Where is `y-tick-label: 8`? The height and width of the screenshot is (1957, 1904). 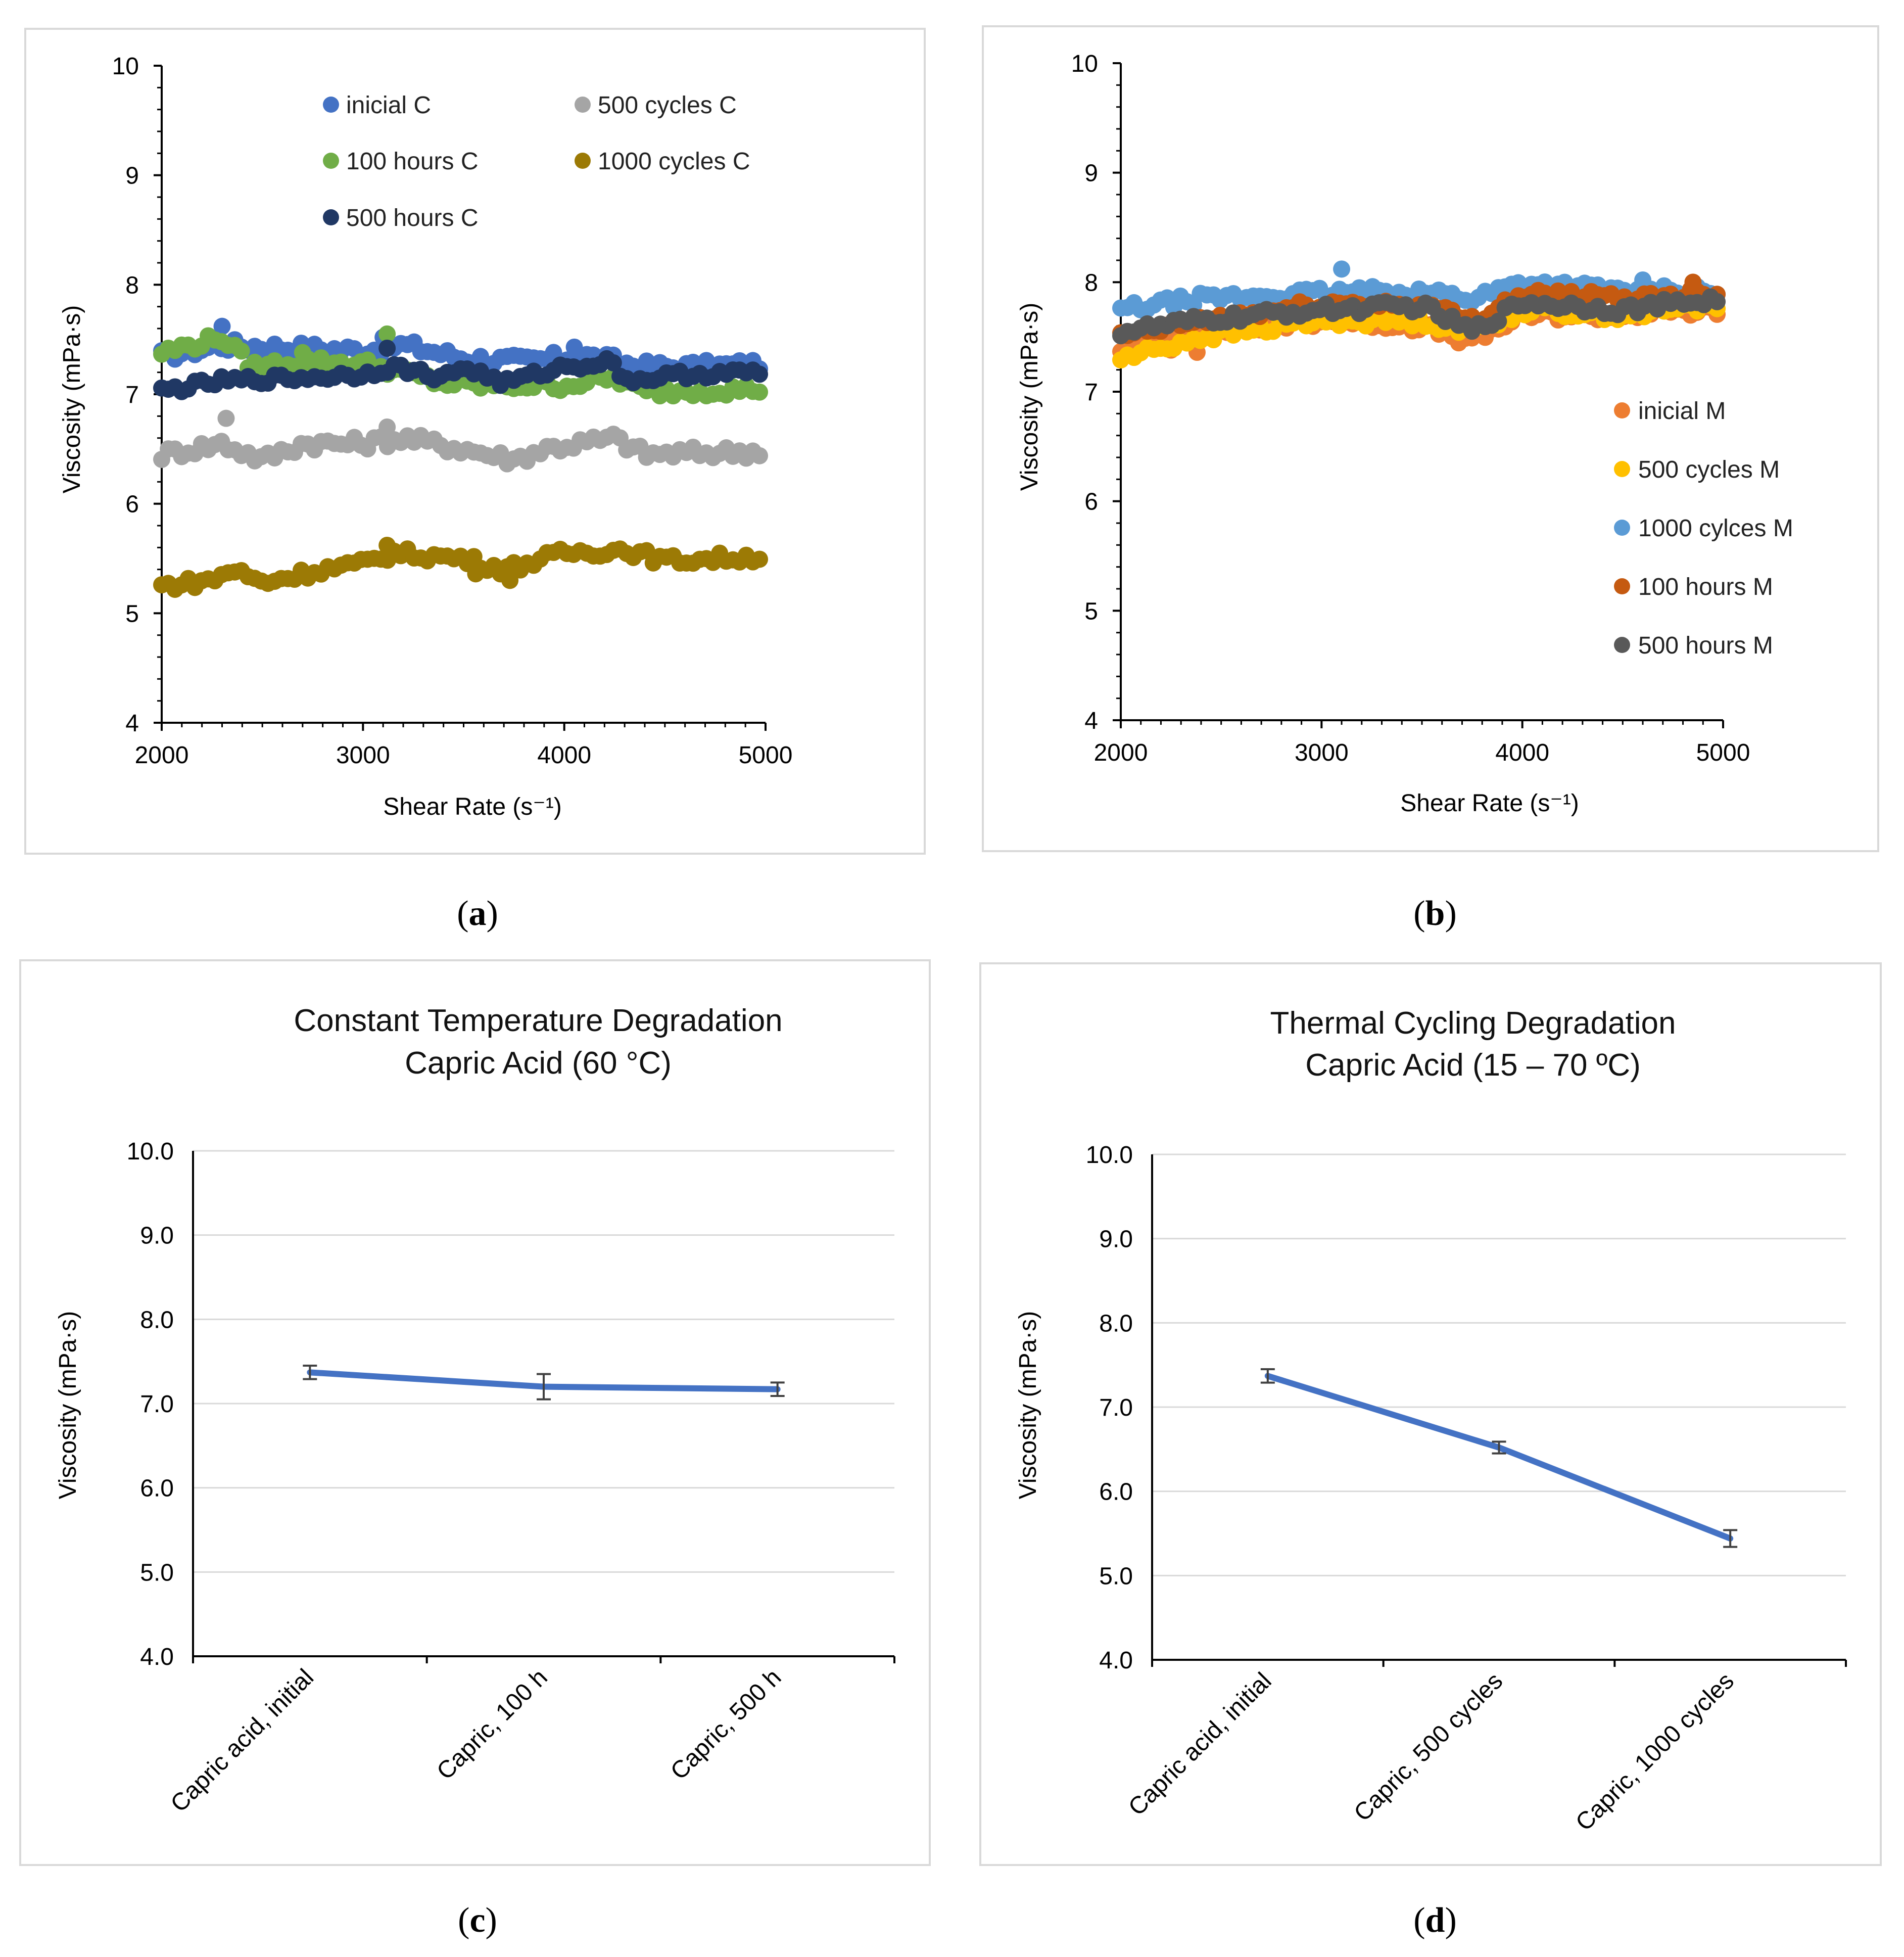 y-tick-label: 8 is located at coordinates (132, 285).